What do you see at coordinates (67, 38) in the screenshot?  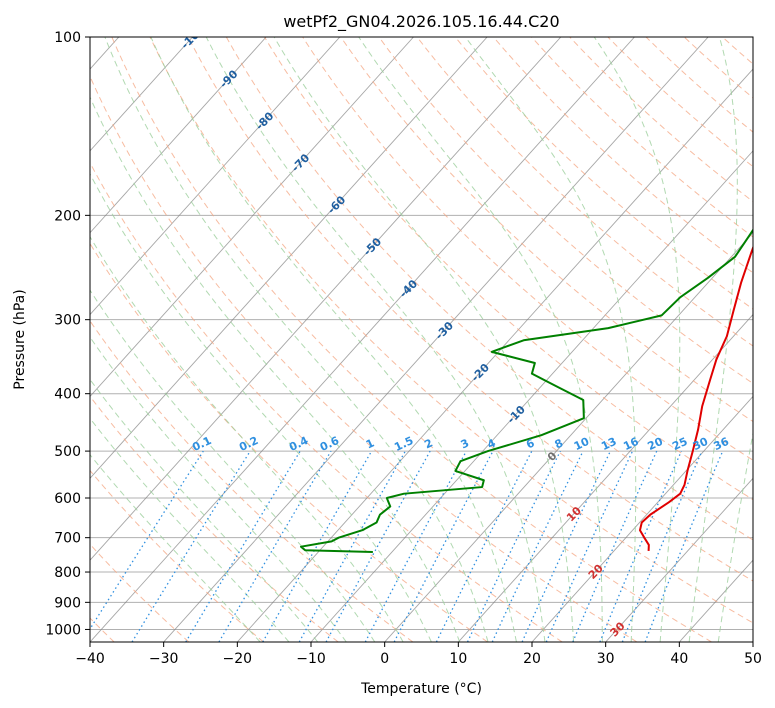 I see `y-tick-label: 100` at bounding box center [67, 38].